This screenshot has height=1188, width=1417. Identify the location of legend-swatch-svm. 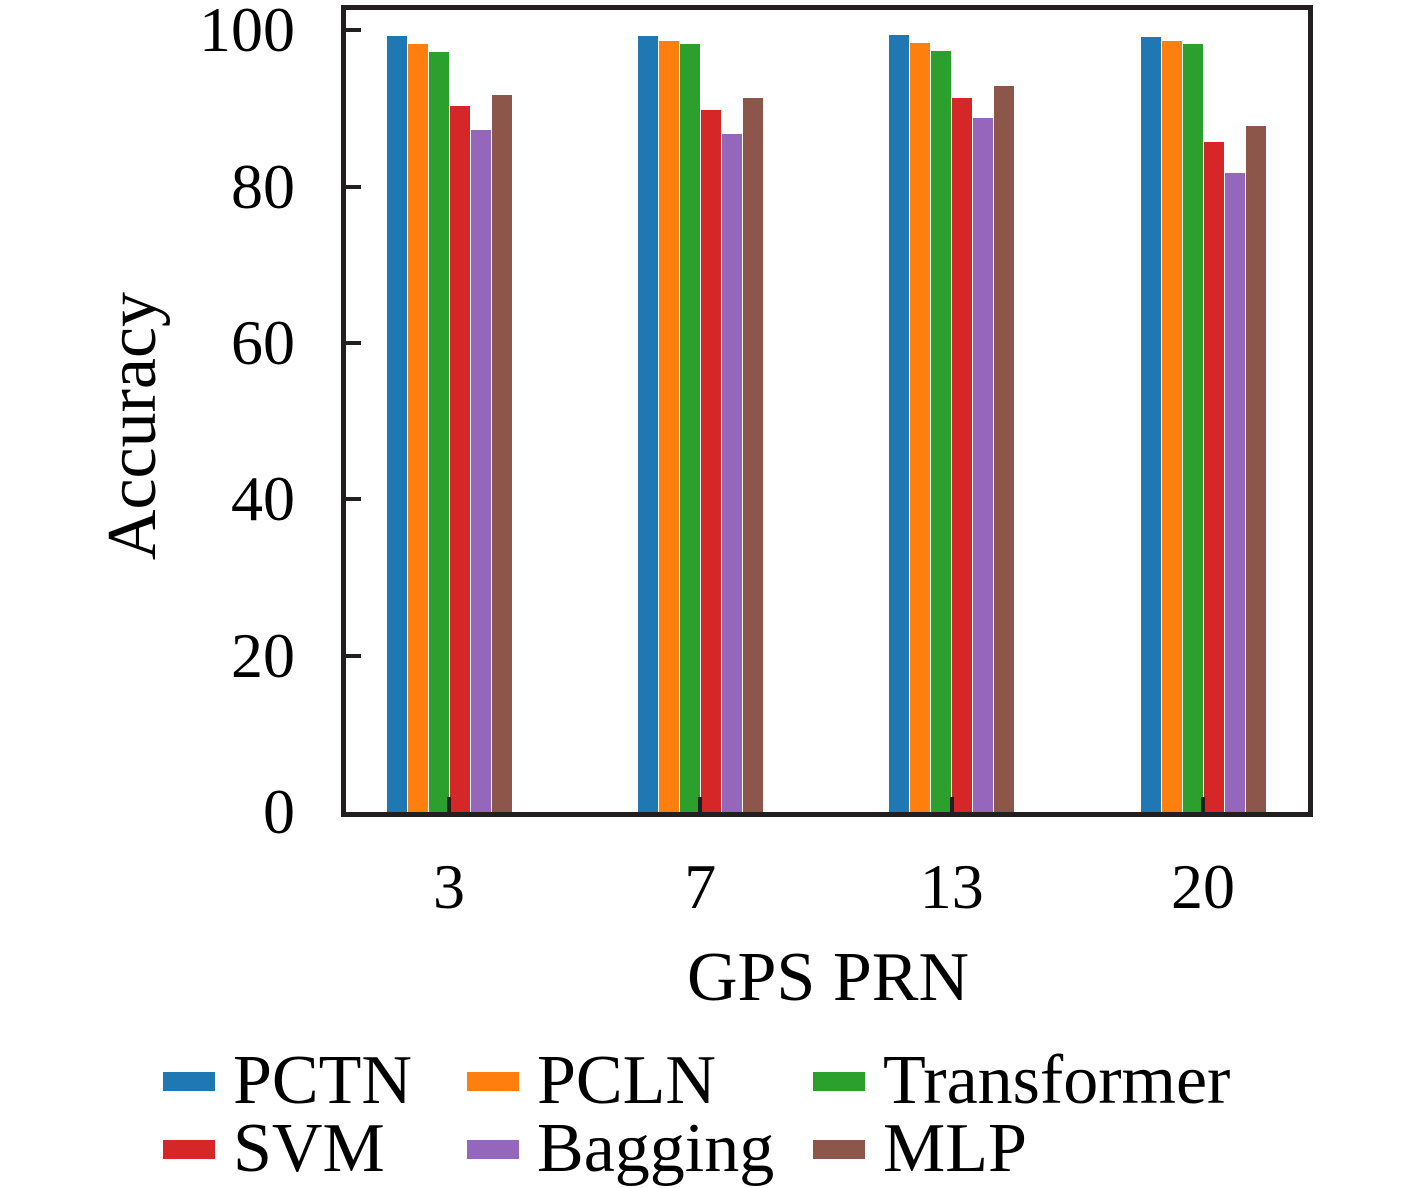
(189, 1149).